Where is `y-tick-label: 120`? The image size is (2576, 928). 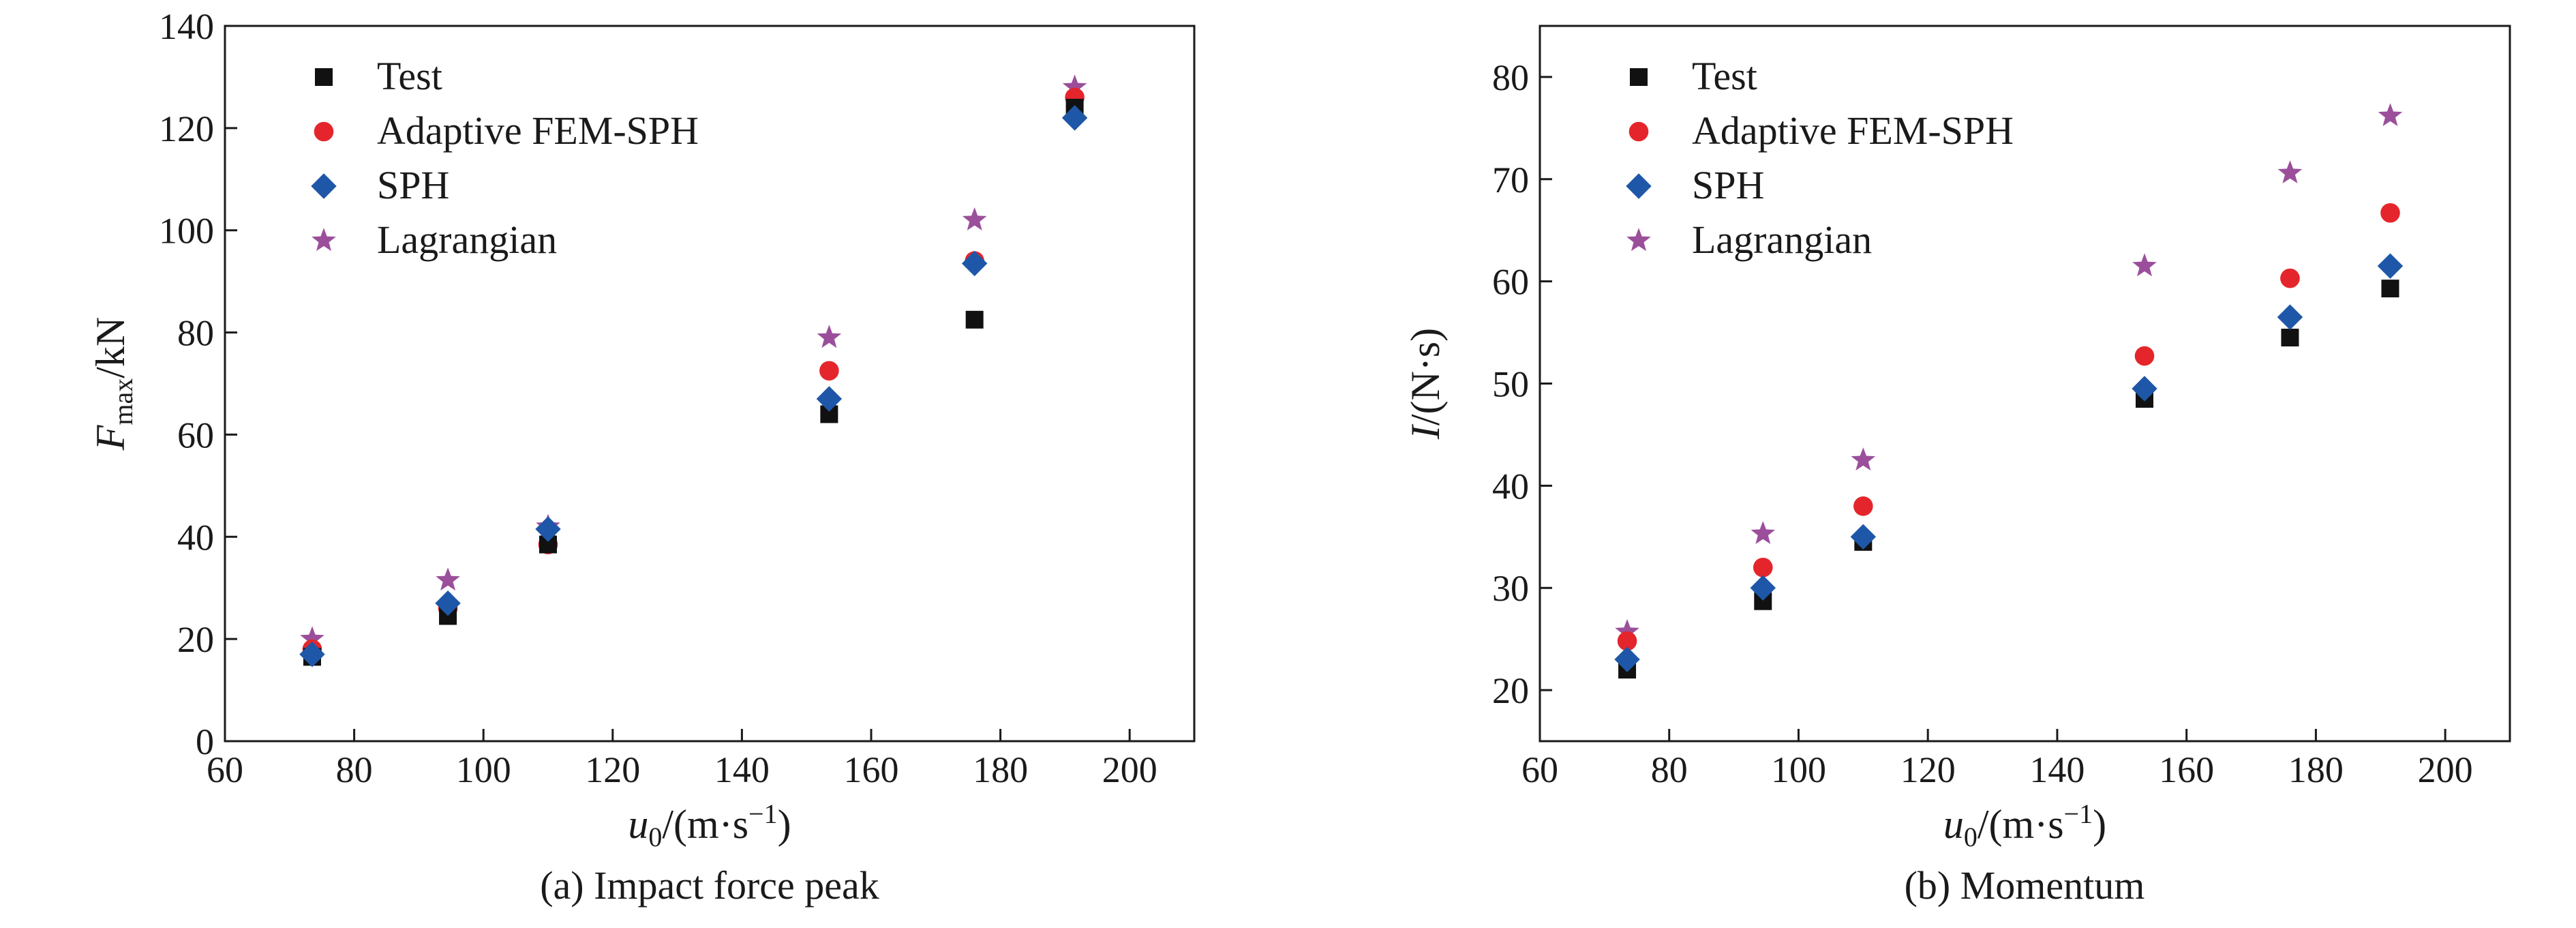
y-tick-label: 120 is located at coordinates (187, 128).